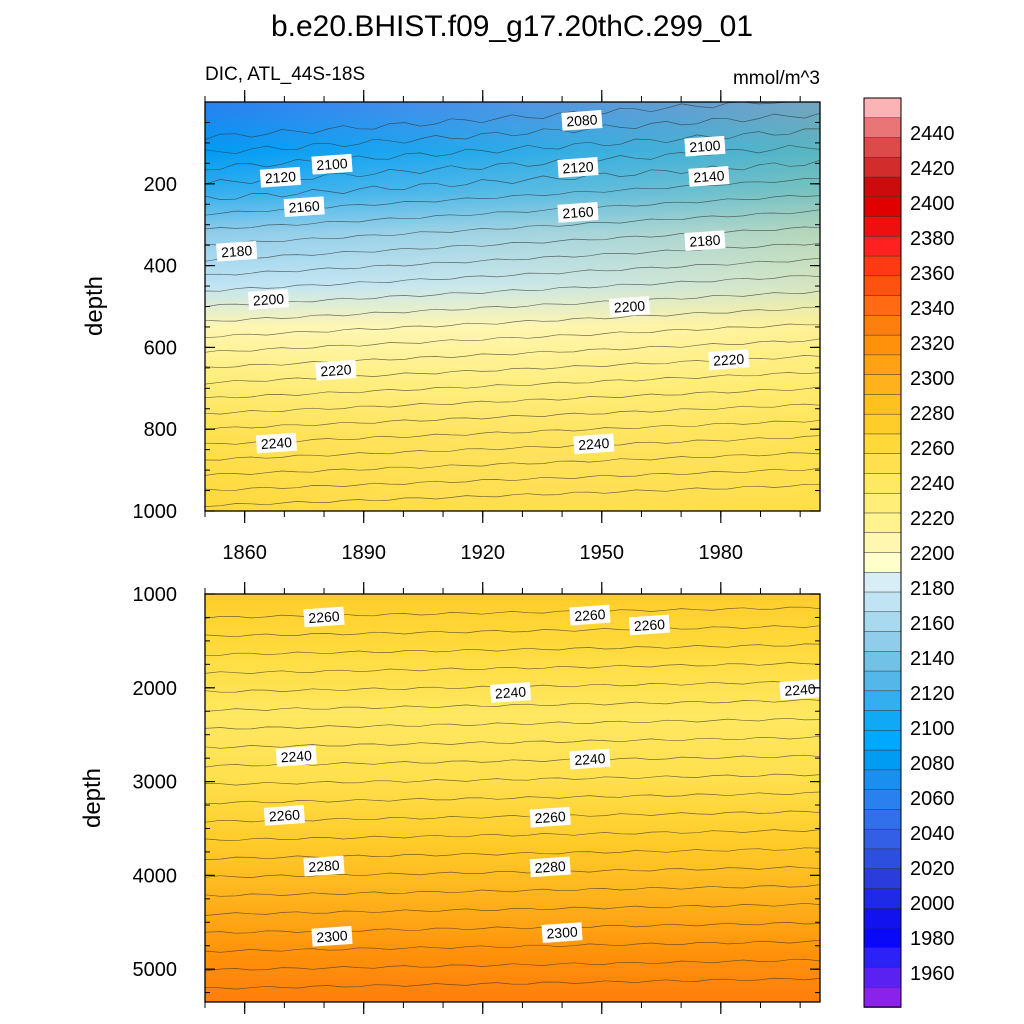 Image resolution: width=1024 pixels, height=1024 pixels. Describe the element at coordinates (332, 936) in the screenshot. I see `contour-label: 2300` at that location.